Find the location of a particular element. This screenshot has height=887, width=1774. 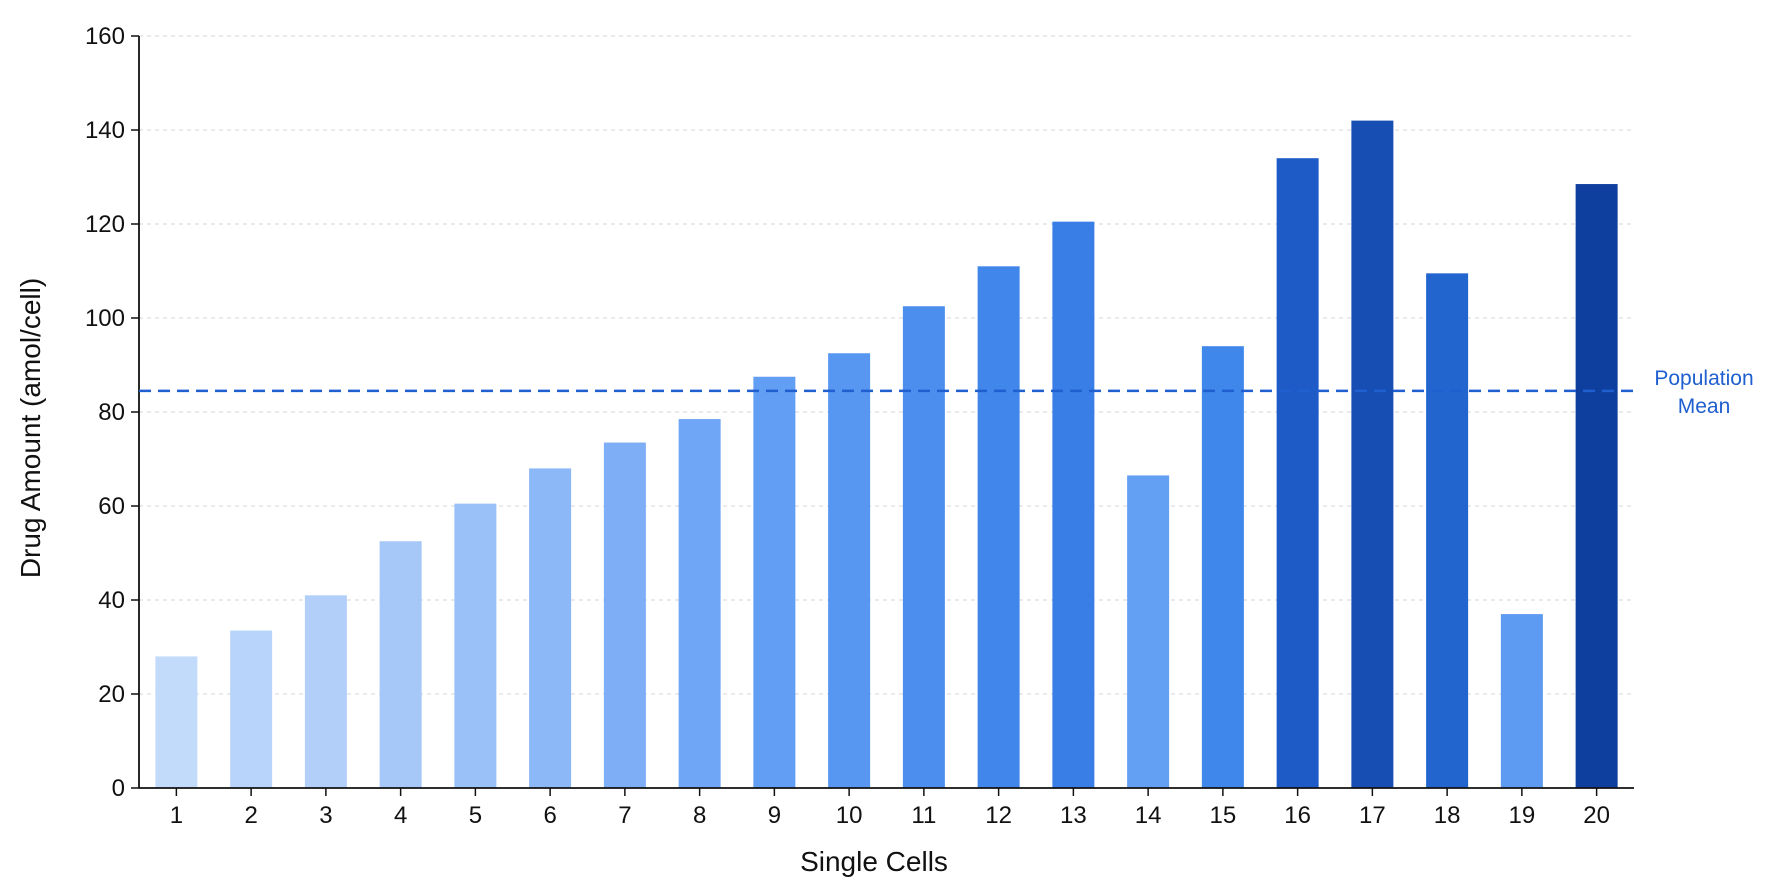

x-tick-label-6: 6 is located at coordinates (549, 815).